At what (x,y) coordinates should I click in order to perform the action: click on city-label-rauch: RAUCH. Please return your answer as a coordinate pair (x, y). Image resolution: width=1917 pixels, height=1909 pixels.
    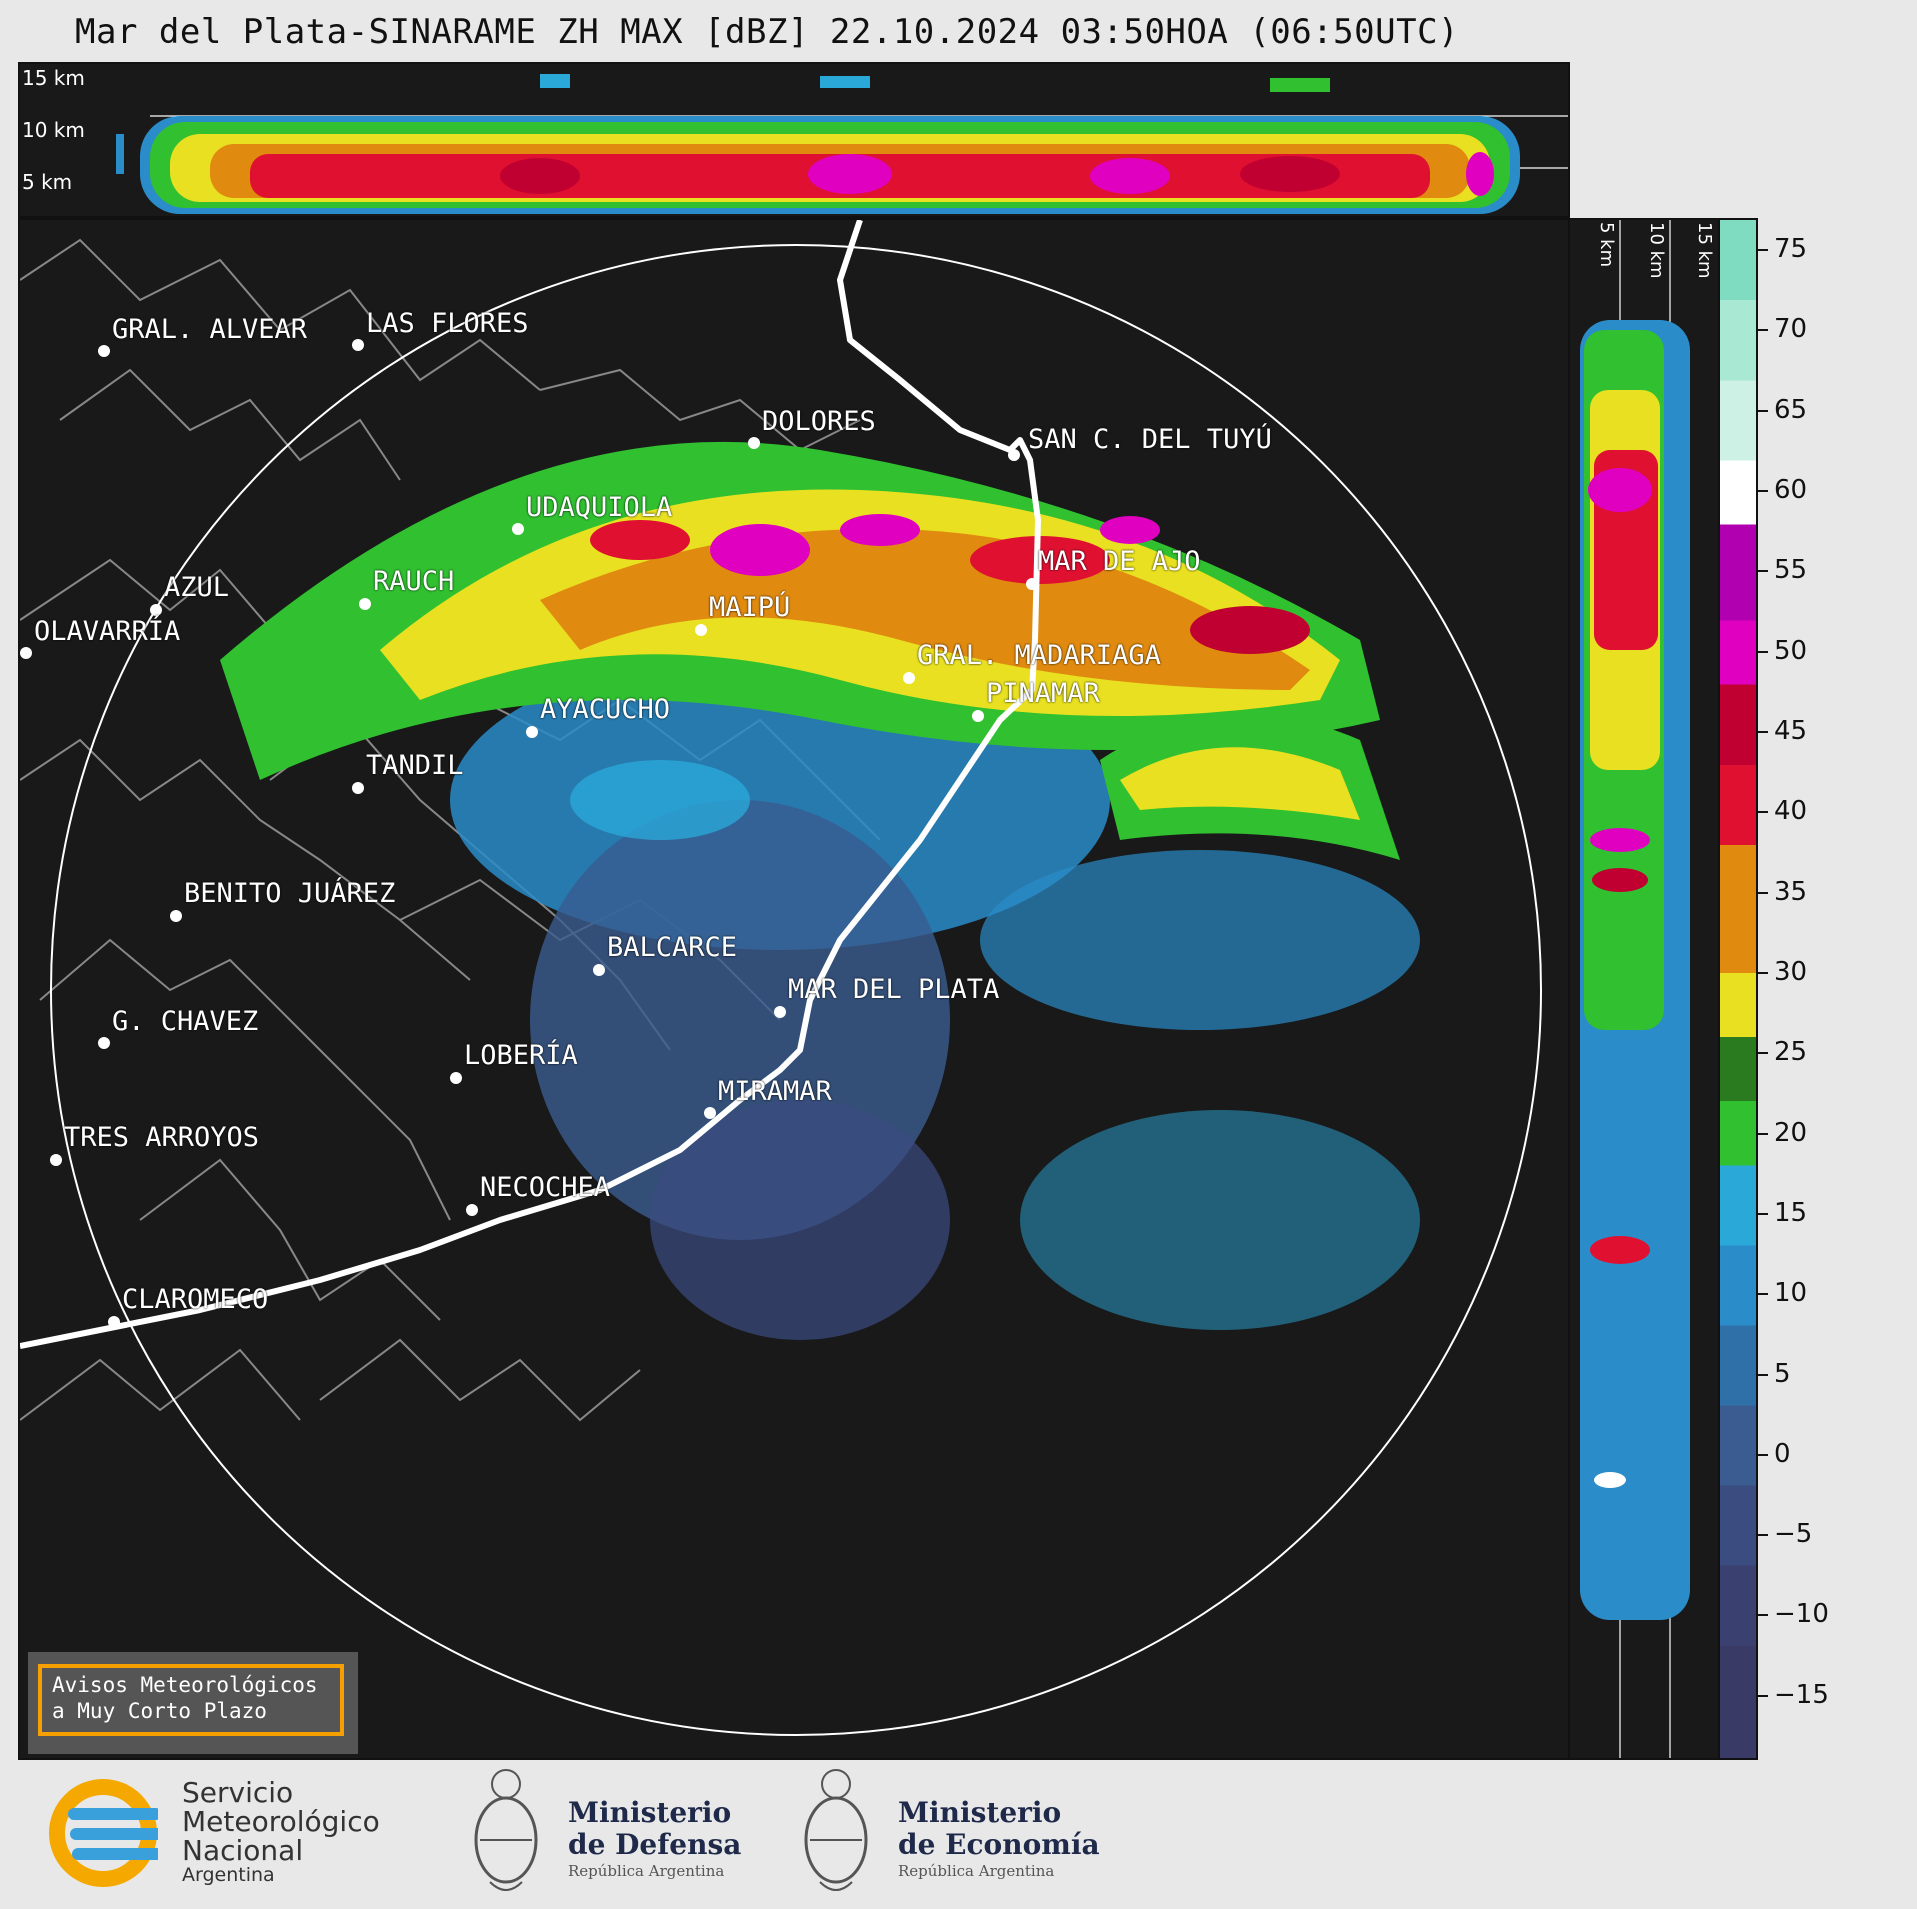
    Looking at the image, I should click on (414, 581).